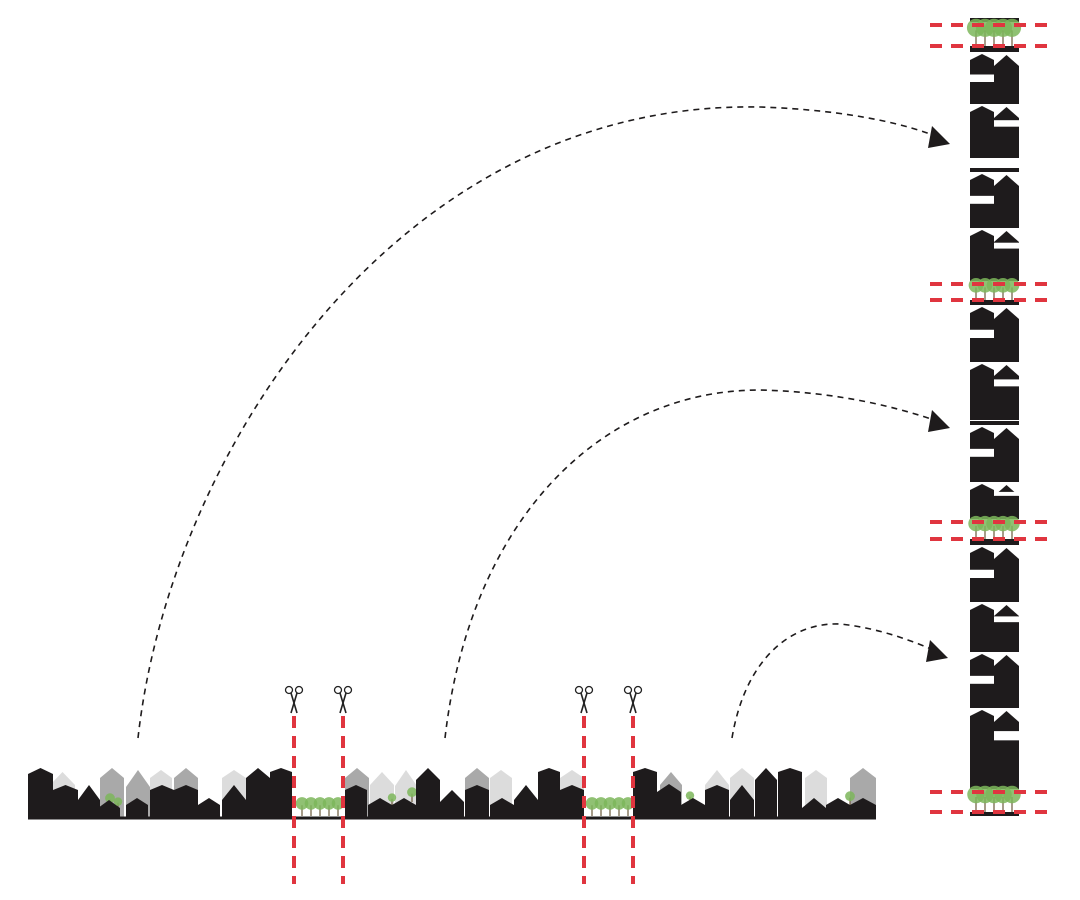  I want to click on curved-arrow-path, so click(835, 681).